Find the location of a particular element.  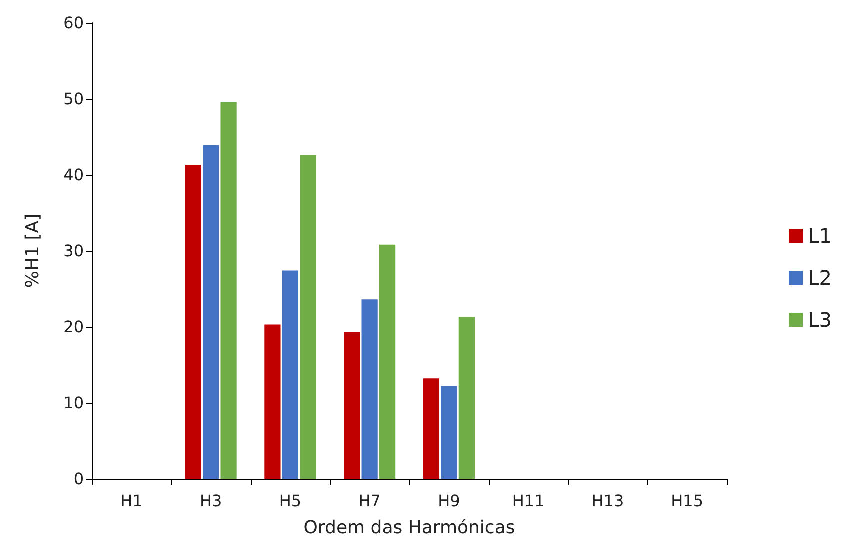

x-tick-label: H5 is located at coordinates (290, 501).